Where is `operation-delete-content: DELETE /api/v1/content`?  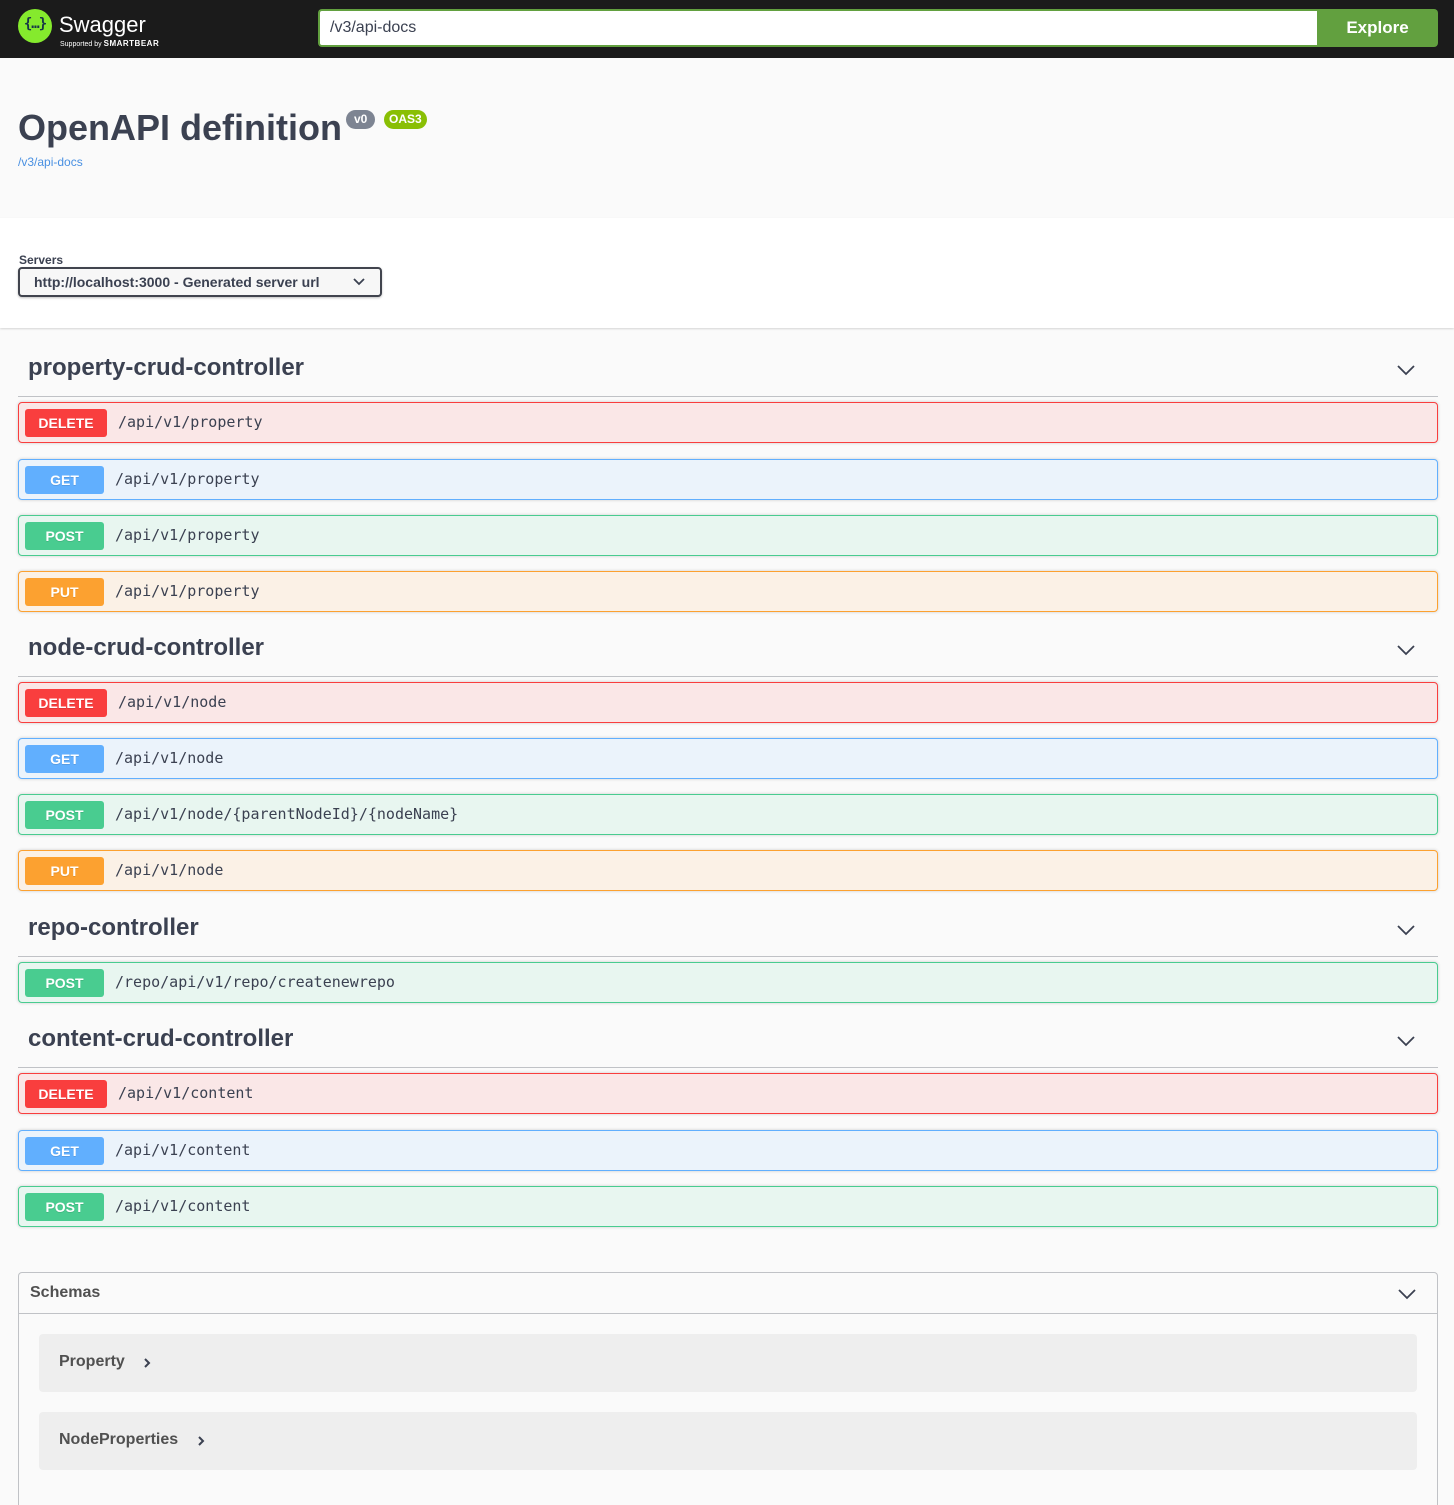 operation-delete-content: DELETE /api/v1/content is located at coordinates (728, 1093).